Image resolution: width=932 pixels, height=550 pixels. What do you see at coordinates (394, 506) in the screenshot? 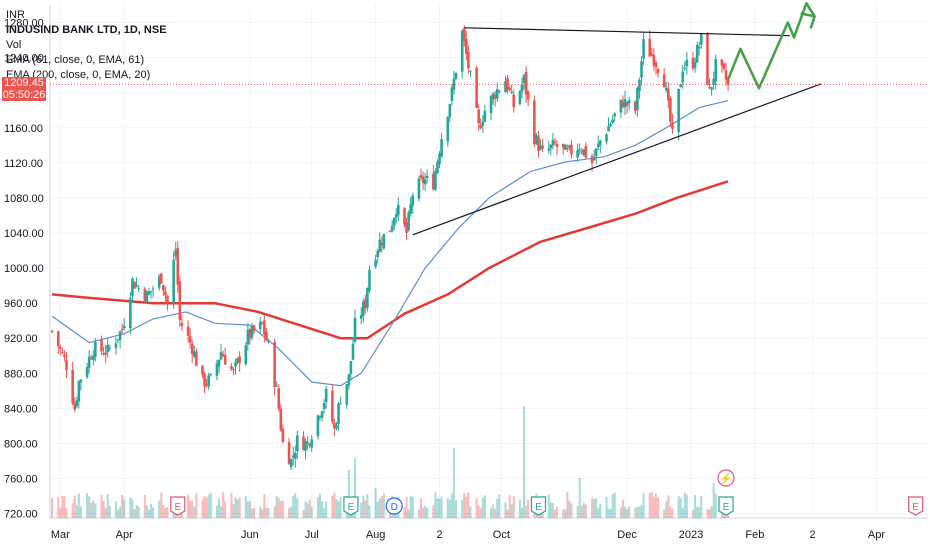
I see `event-marker-dividend: D` at bounding box center [394, 506].